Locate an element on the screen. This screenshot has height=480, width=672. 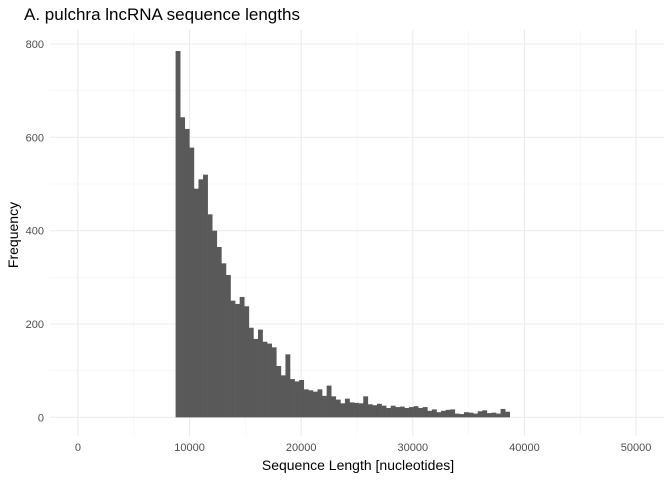
x-axis-ticks: 0 10000 20000 30000 40000 50000 is located at coordinates (363, 448).